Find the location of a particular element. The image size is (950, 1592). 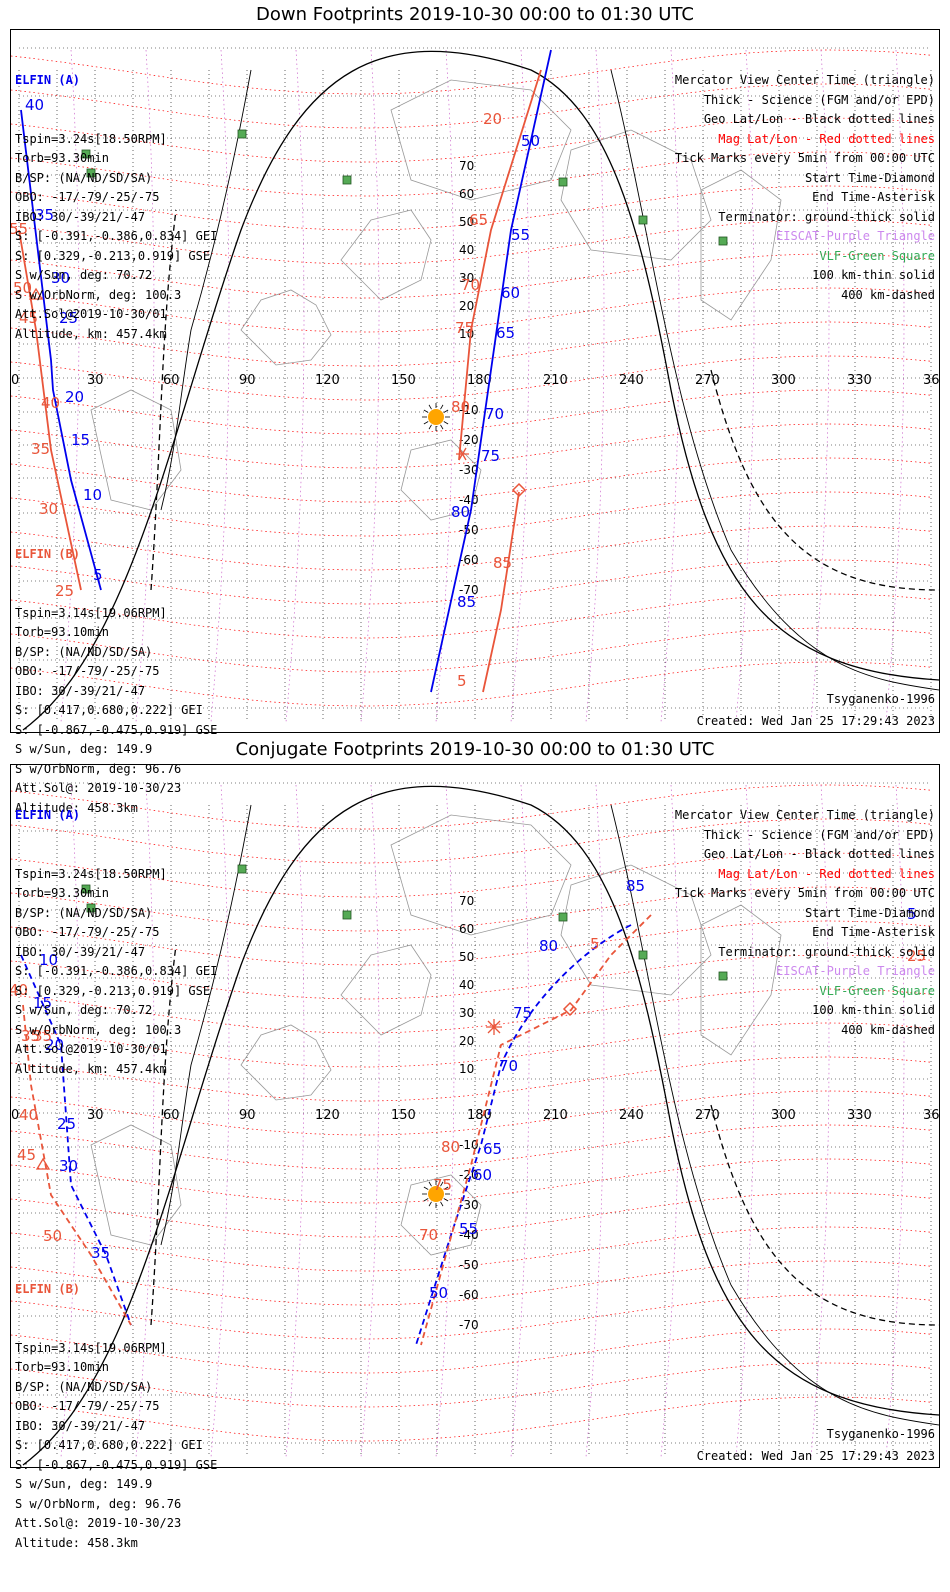

elfin-b-tick-label: 50 is located at coordinates (22, 288).